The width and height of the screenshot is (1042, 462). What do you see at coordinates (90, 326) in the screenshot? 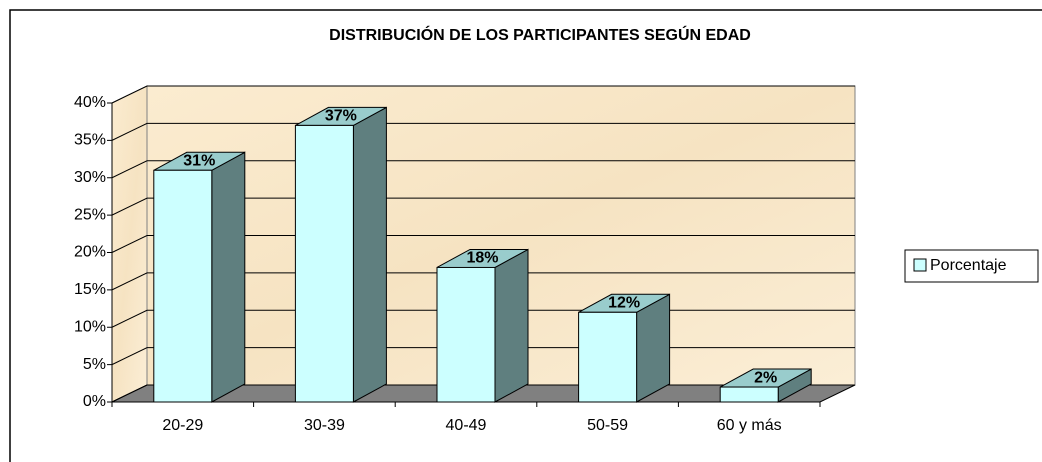
I see `y-tick-label: 10%` at bounding box center [90, 326].